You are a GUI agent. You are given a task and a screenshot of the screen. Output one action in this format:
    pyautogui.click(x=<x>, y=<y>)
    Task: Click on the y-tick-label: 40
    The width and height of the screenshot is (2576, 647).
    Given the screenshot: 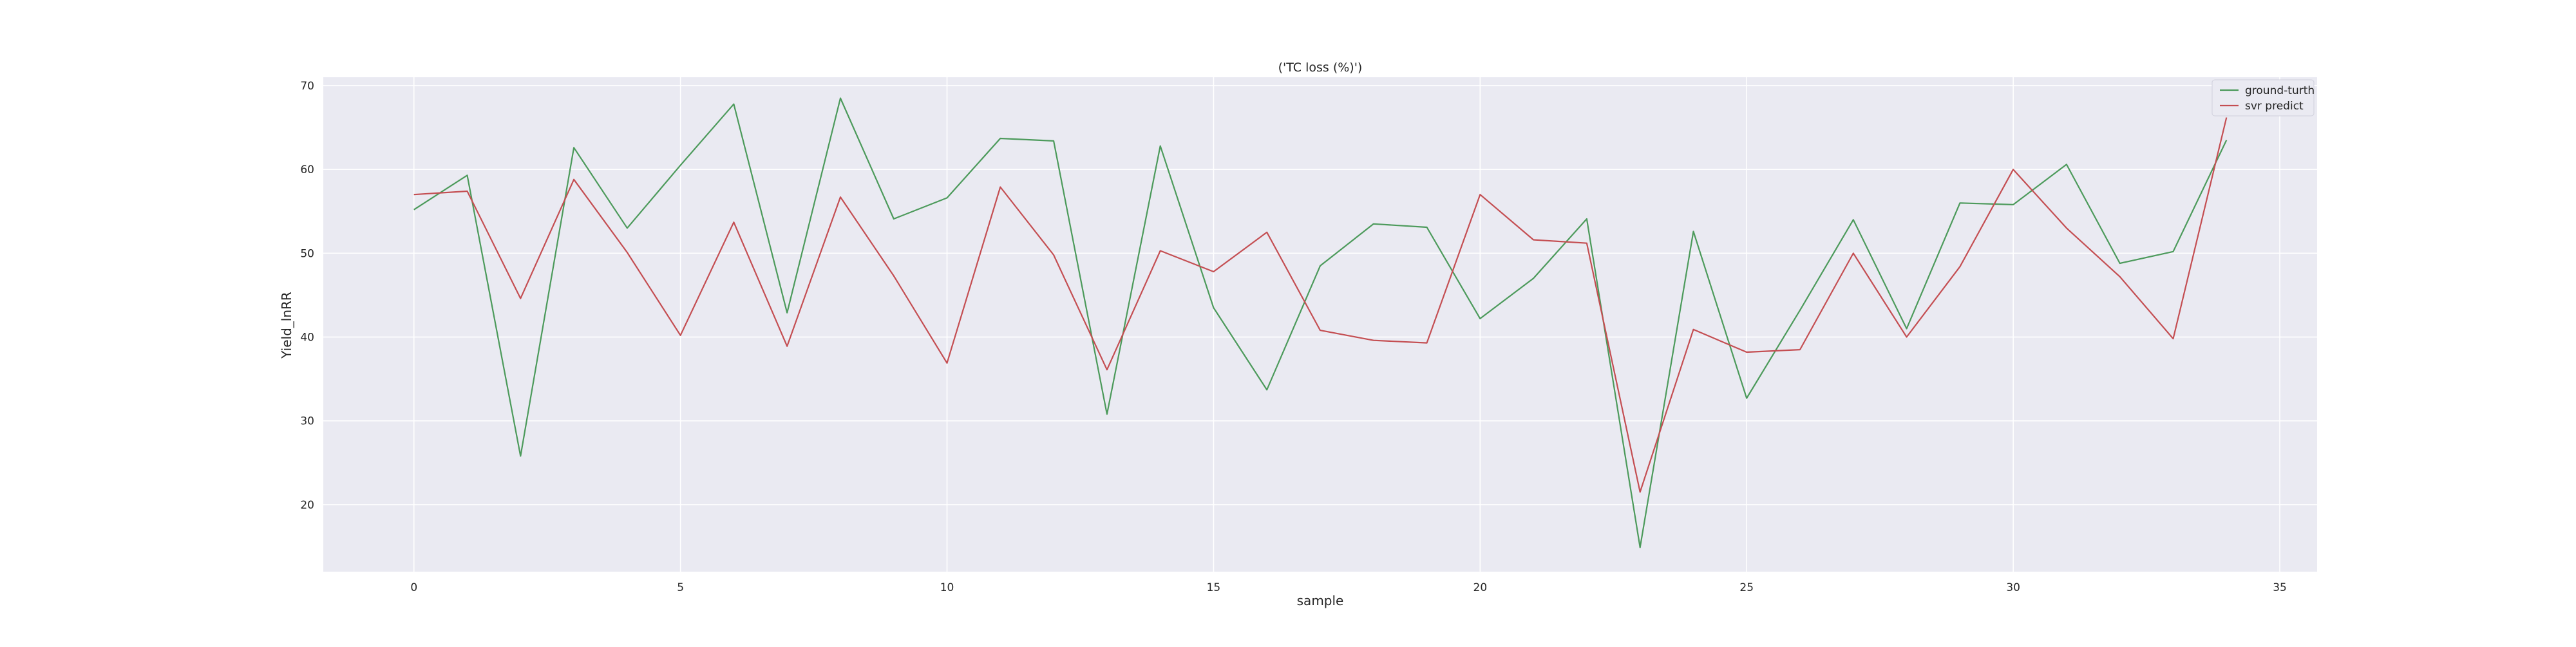 What is the action you would take?
    pyautogui.click(x=307, y=338)
    